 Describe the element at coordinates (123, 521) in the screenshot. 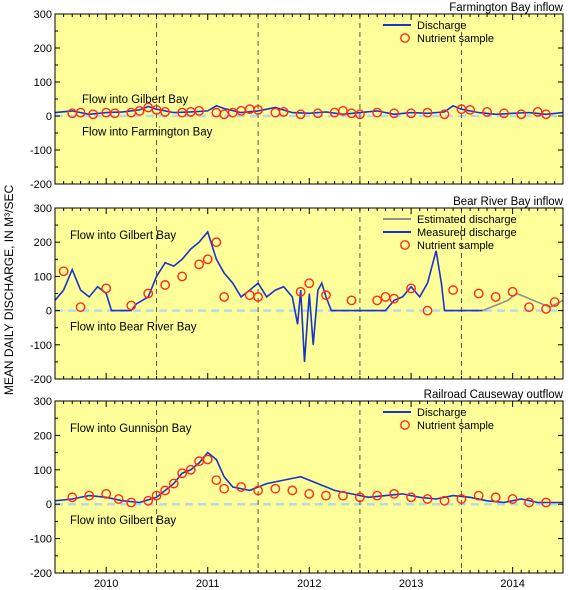

I see `annotation-lower: Flow into Gilbert Bay` at that location.